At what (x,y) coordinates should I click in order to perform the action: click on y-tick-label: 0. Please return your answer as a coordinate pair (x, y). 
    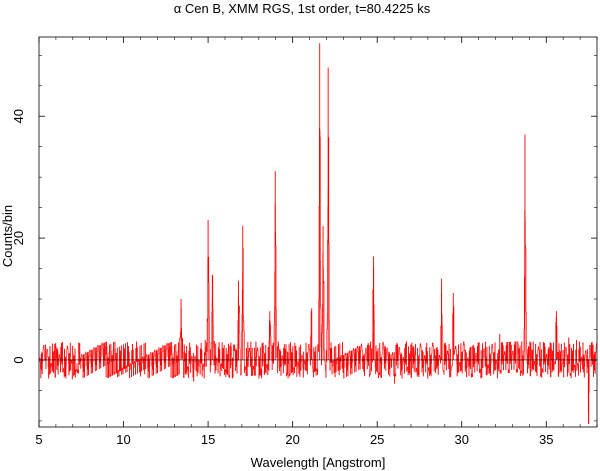
    Looking at the image, I should click on (18, 359).